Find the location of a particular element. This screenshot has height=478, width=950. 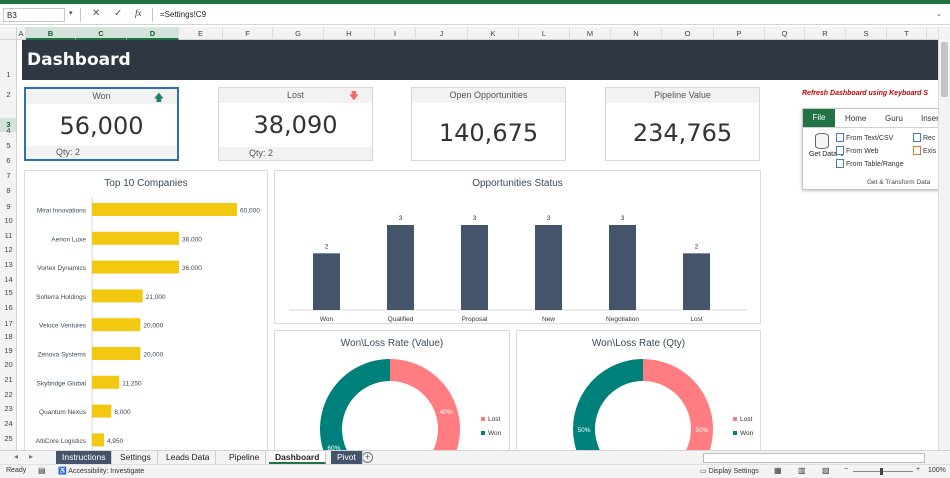

row-header: 13 is located at coordinates (8, 264).